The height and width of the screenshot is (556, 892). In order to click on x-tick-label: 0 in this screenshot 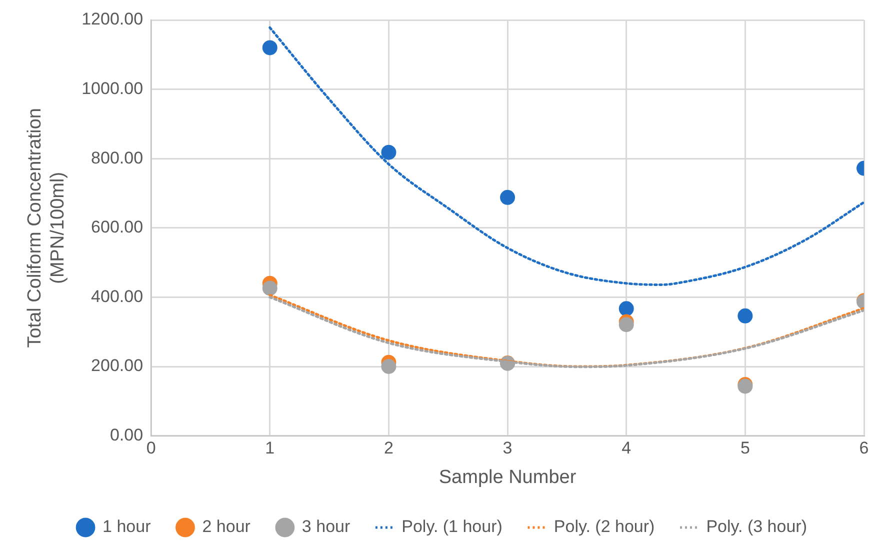, I will do `click(151, 448)`.